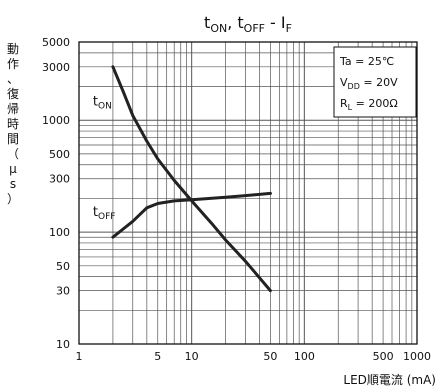 This screenshot has width=438, height=389. What do you see at coordinates (12, 49) in the screenshot?
I see `y-axis-label-char: 動` at bounding box center [12, 49].